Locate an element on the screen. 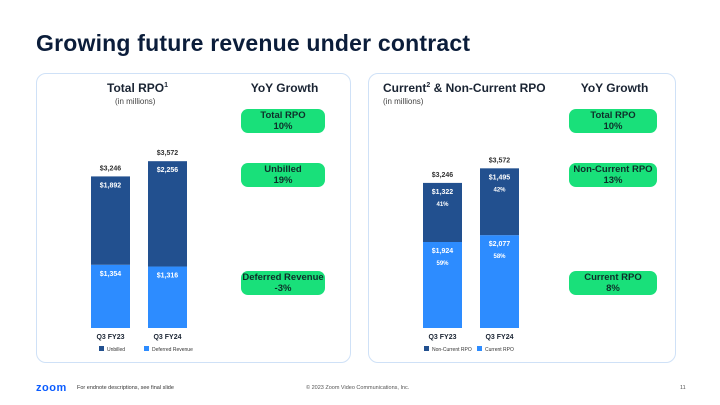 Image resolution: width=720 pixels, height=405 pixels. current-rpo-label-current-rpo-1: $2,077 is located at coordinates (500, 244).